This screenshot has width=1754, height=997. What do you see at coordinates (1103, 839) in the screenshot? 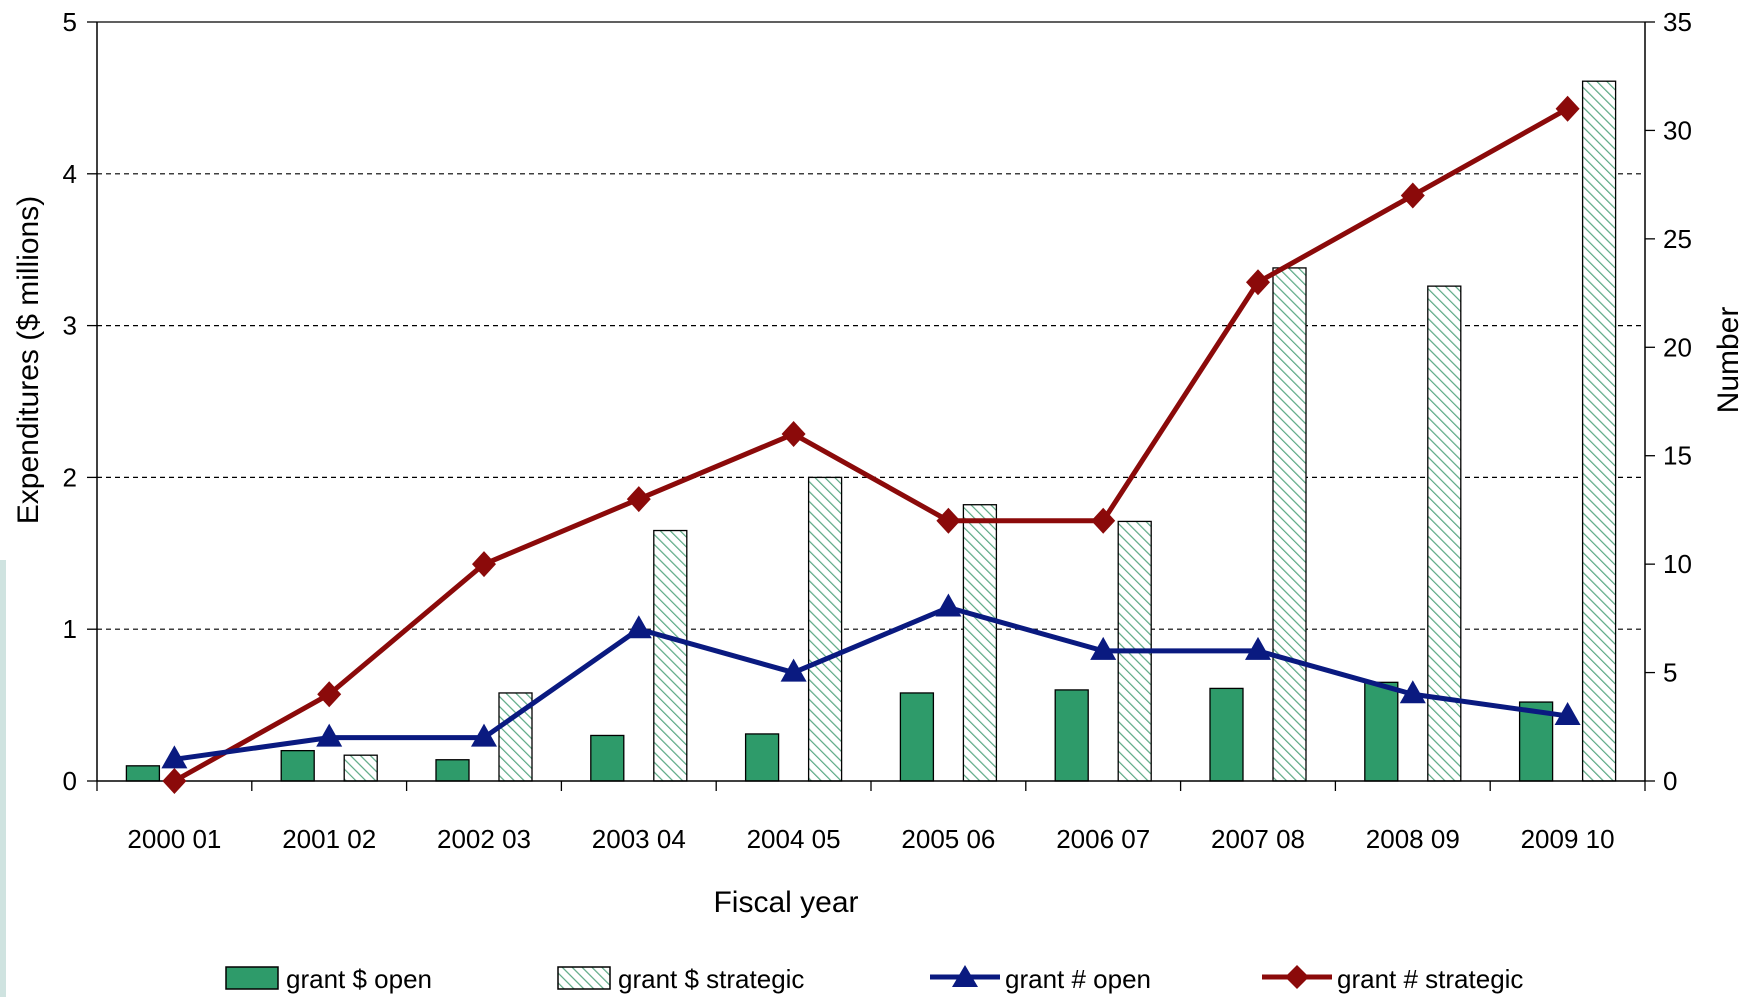
I see `category-label: 2006 07` at bounding box center [1103, 839].